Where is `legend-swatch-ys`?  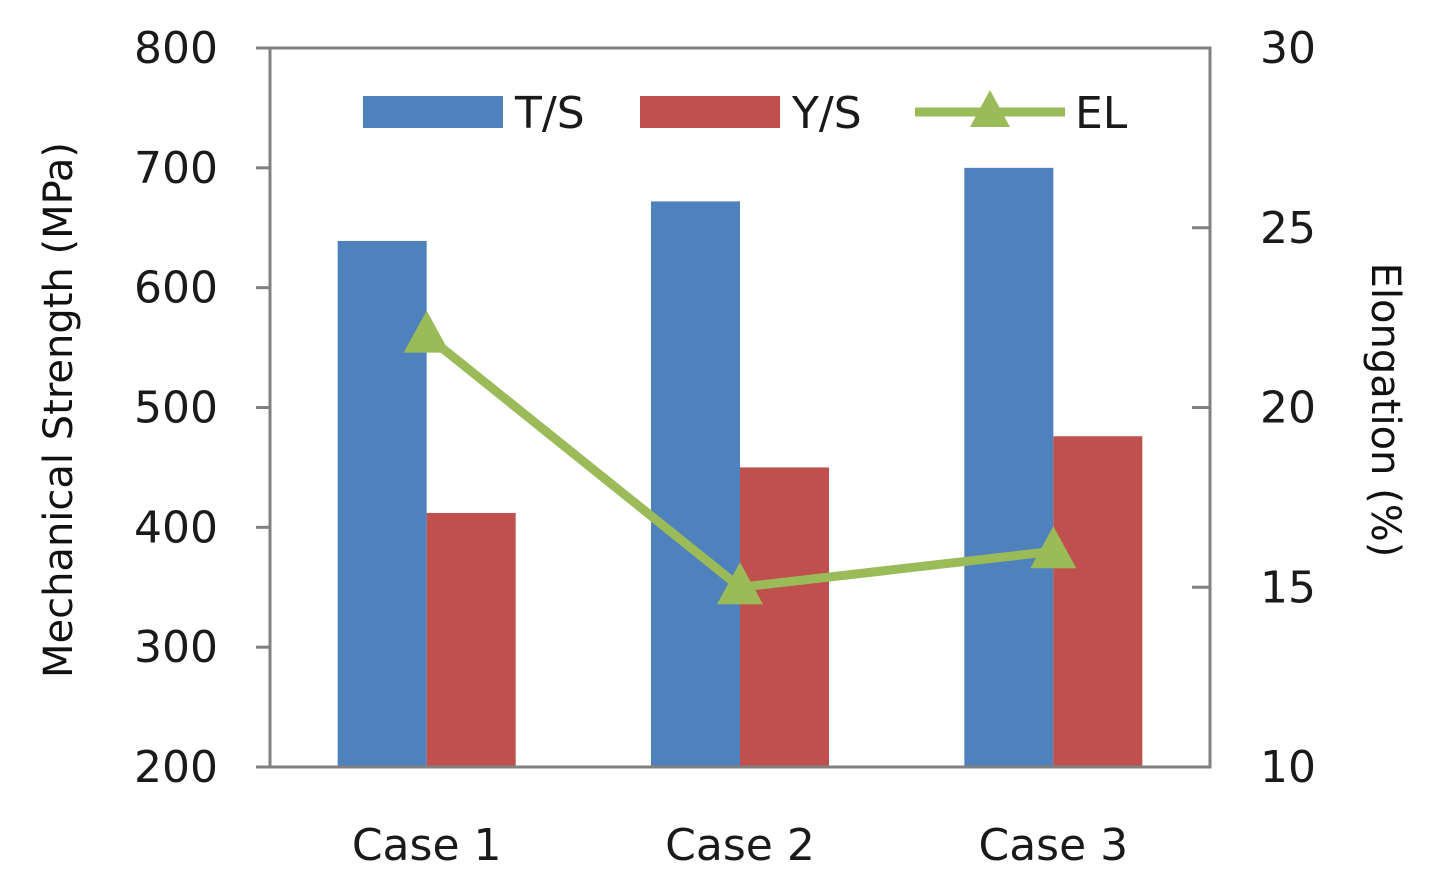
legend-swatch-ys is located at coordinates (710, 112).